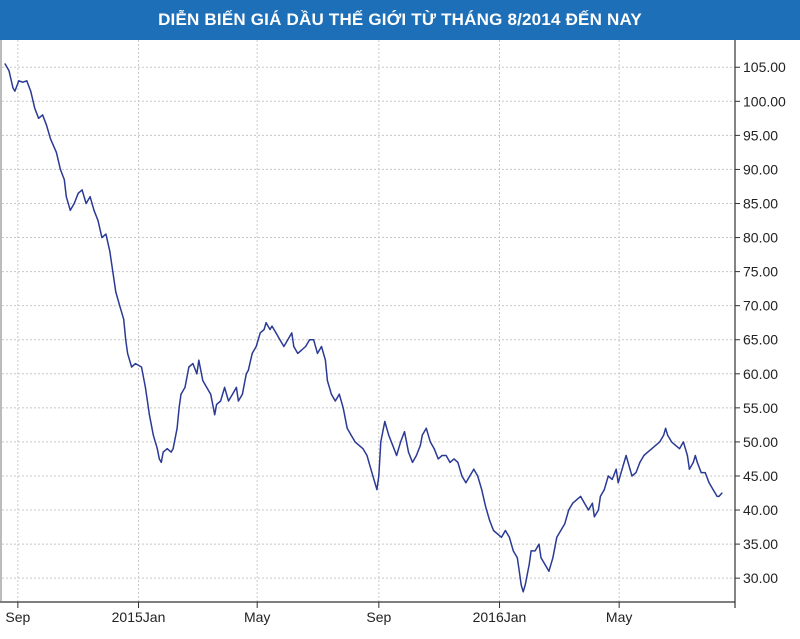  Describe the element at coordinates (257, 617) in the screenshot. I see `x-tick-label: May` at that location.